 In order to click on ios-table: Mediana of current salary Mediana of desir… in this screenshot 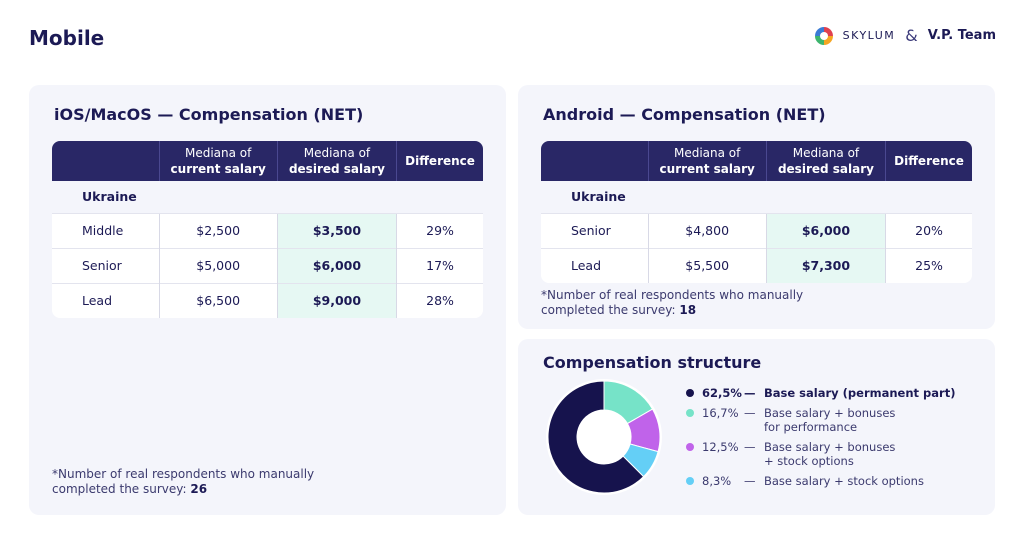, I will do `click(267, 229)`.